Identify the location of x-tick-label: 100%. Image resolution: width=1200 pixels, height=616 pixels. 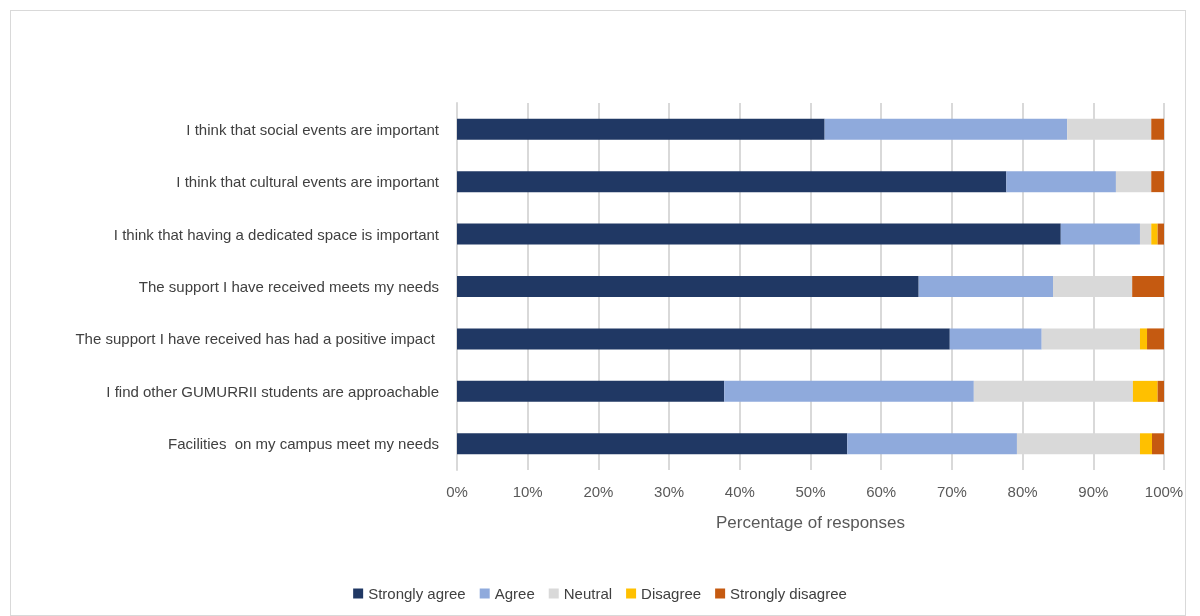
(1164, 491).